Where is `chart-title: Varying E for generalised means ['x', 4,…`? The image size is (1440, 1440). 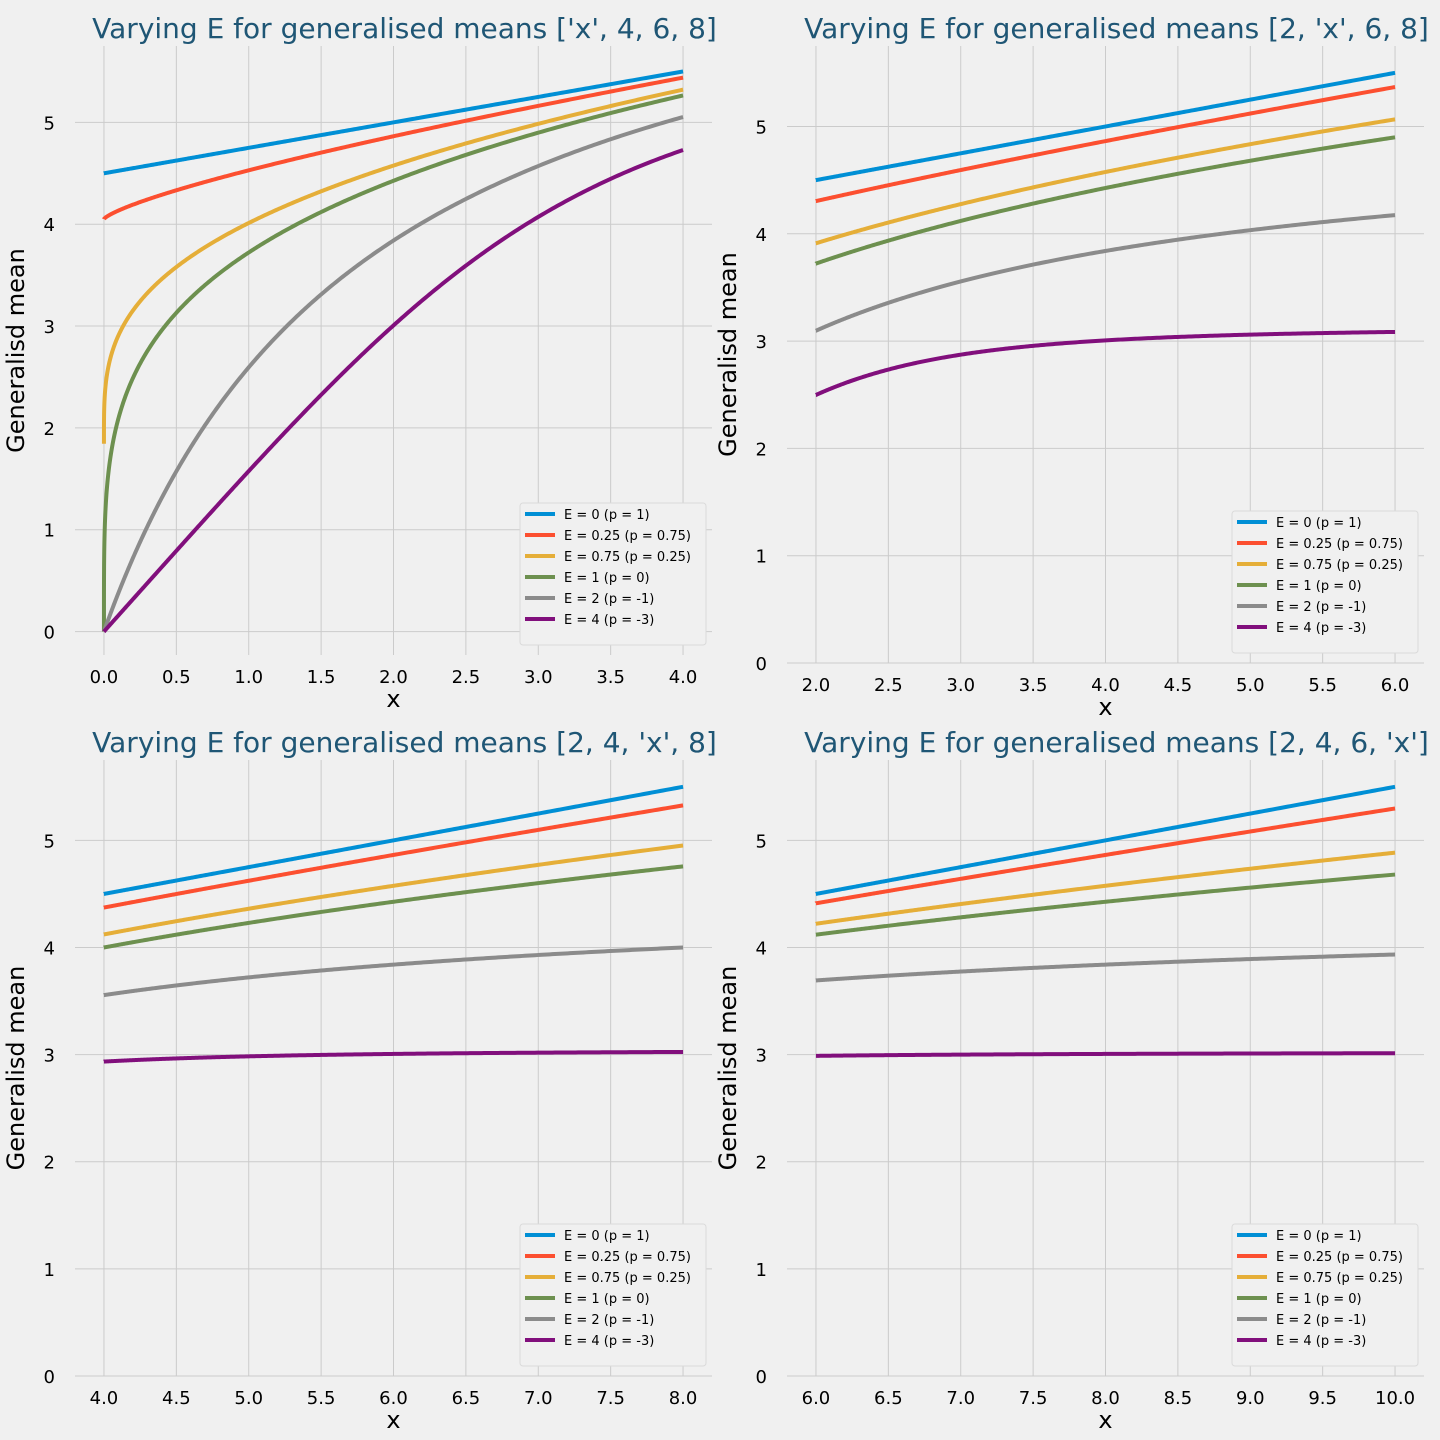
chart-title: Varying E for generalised means ['x', 4,… is located at coordinates (404, 28).